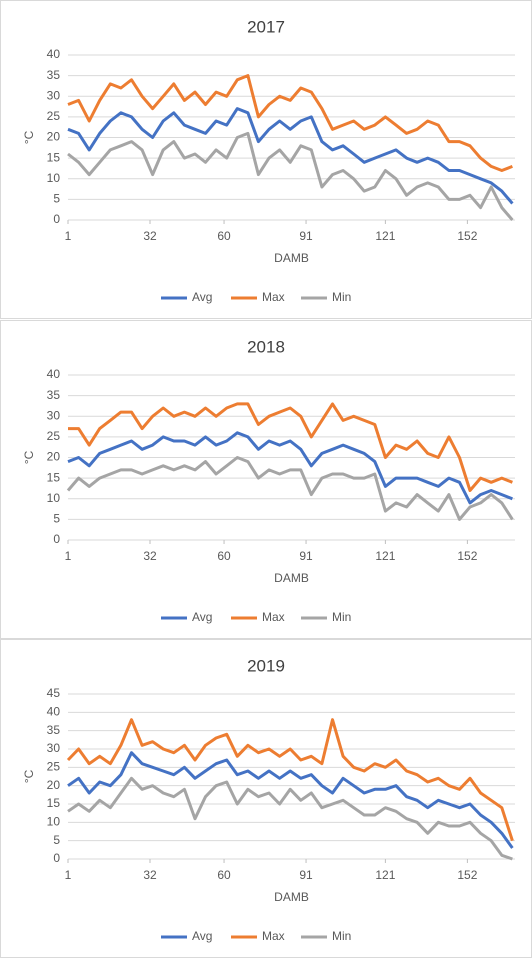 This screenshot has width=532, height=959. I want to click on chart-title: 2019, so click(266, 665).